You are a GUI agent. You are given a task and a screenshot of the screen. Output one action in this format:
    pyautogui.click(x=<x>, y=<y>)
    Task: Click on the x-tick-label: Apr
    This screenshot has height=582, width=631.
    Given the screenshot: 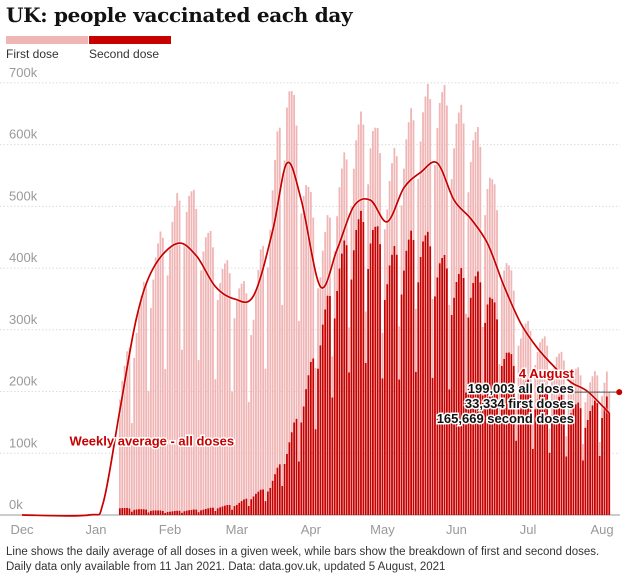 What is the action you would take?
    pyautogui.click(x=311, y=529)
    